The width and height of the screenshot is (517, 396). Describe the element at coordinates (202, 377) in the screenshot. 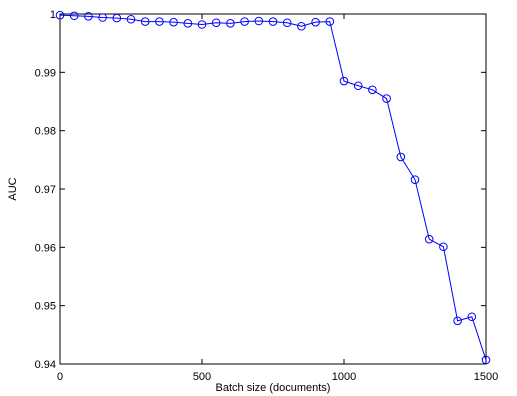

I see `x-tick-label: 500` at that location.